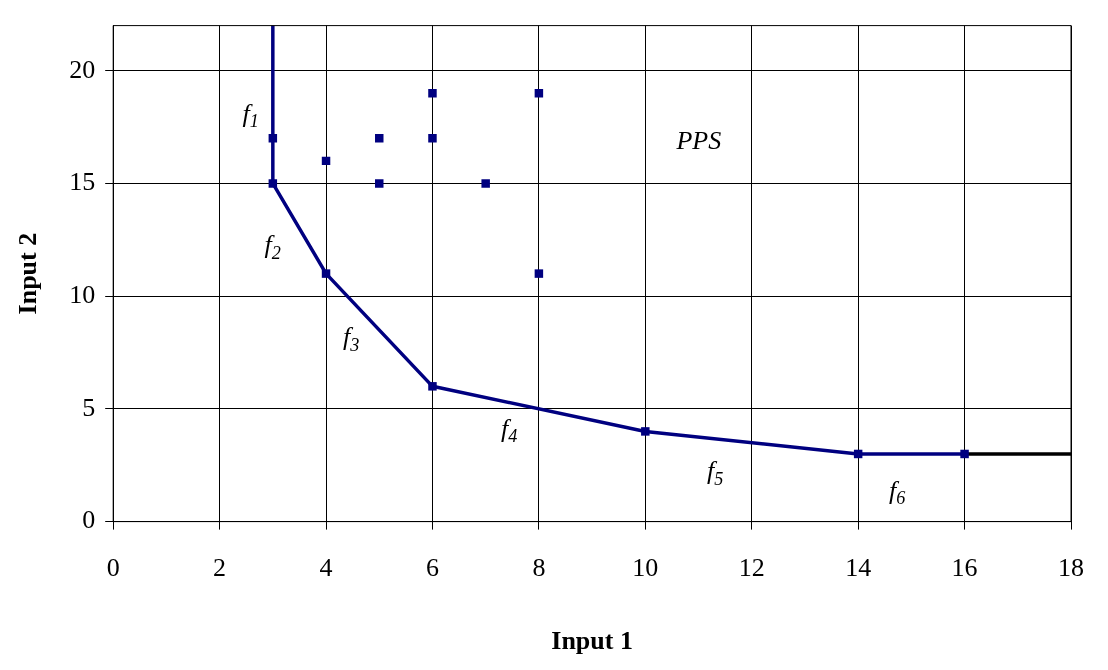 This screenshot has width=1108, height=670. What do you see at coordinates (220, 568) in the screenshot?
I see `x-tick-label: 2` at bounding box center [220, 568].